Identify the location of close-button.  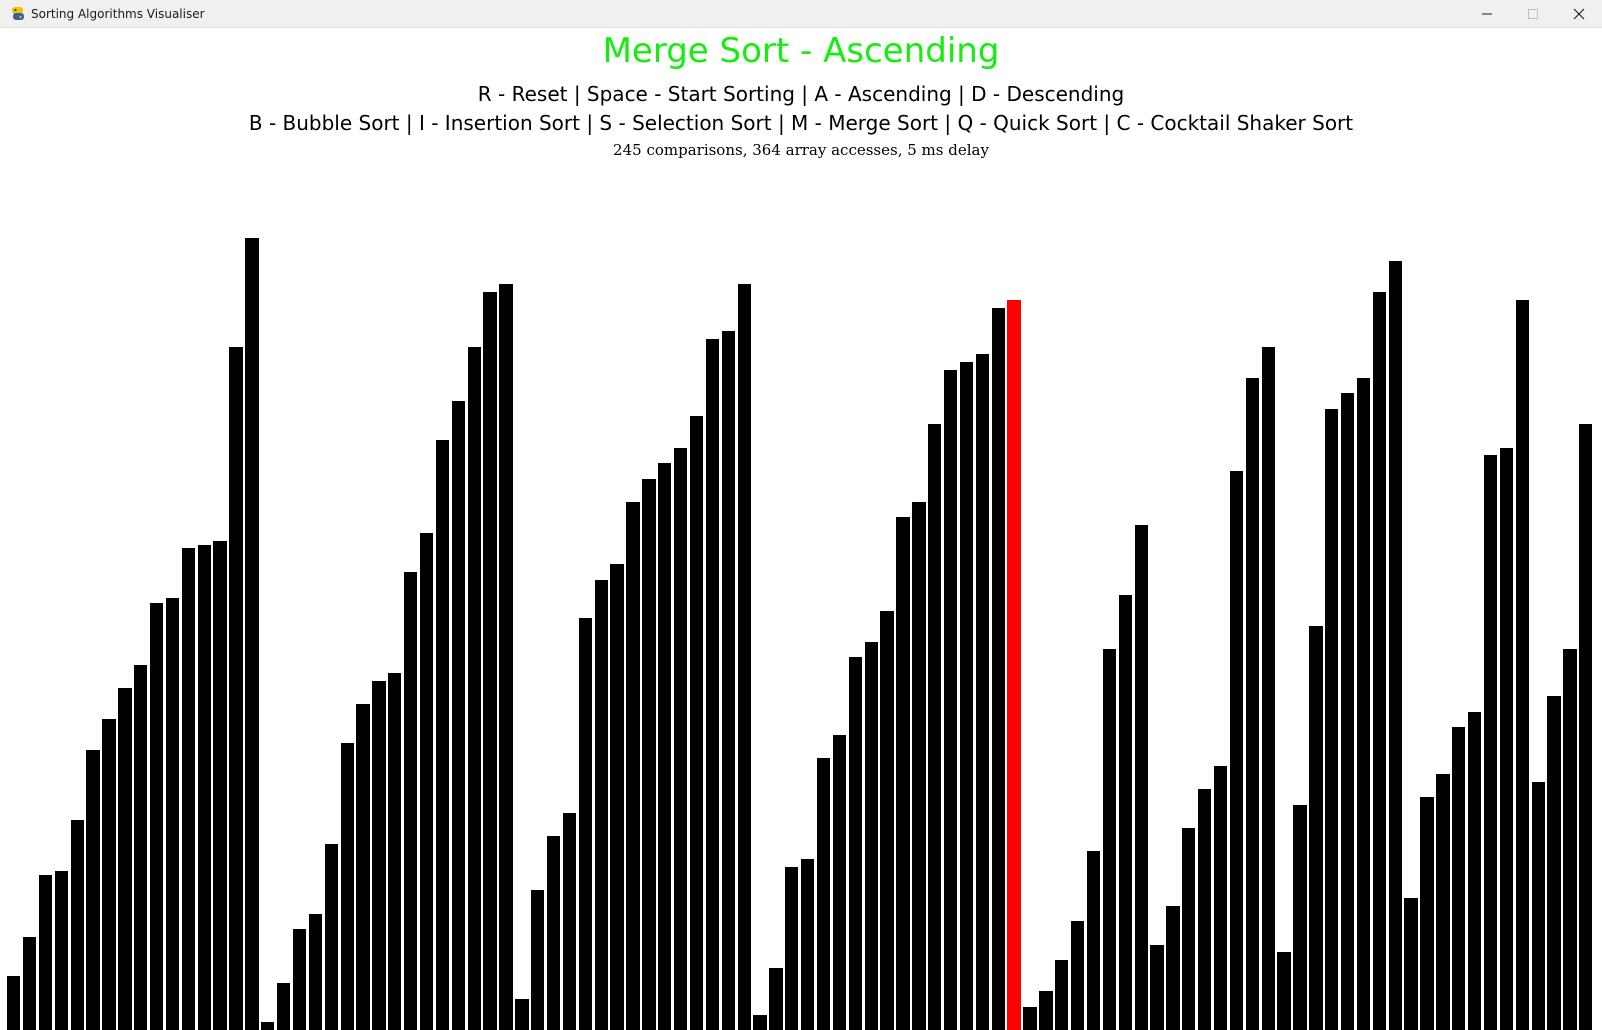
(1579, 14).